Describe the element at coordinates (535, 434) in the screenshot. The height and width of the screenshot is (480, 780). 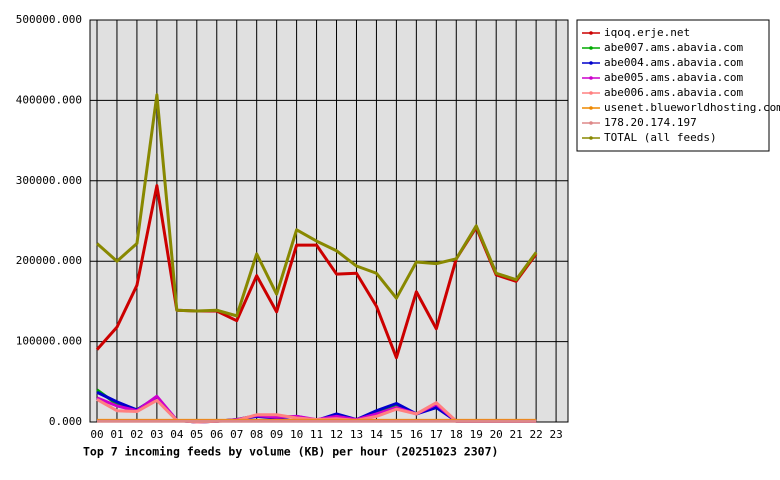
I see `x-tick-label: 22` at that location.